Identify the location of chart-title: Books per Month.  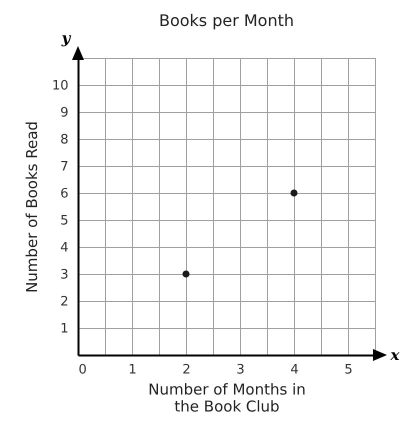
(226, 20).